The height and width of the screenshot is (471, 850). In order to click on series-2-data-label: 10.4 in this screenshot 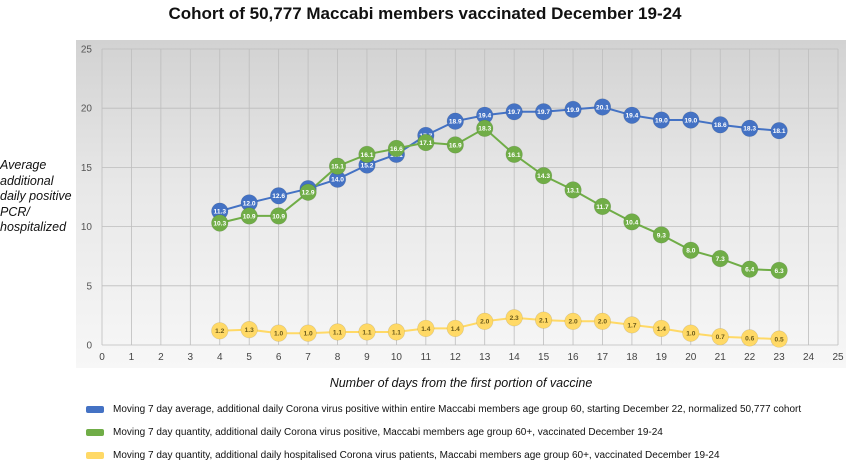, I will do `click(631, 222)`.